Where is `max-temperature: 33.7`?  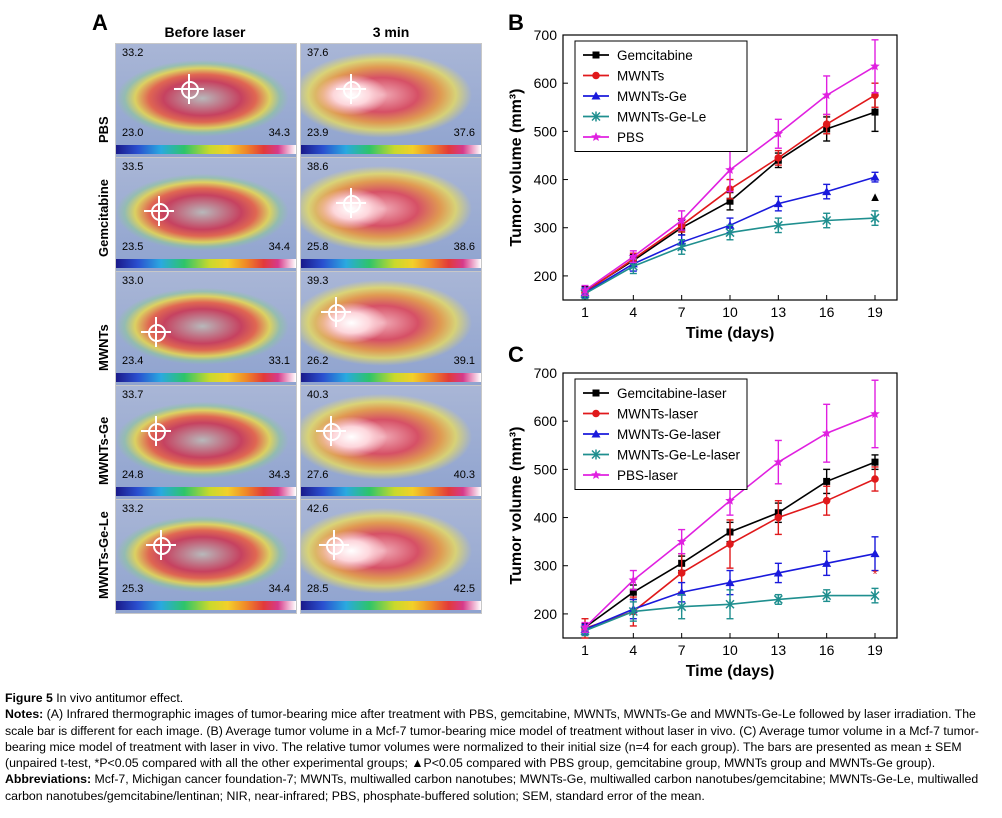
max-temperature: 33.7 is located at coordinates (133, 395).